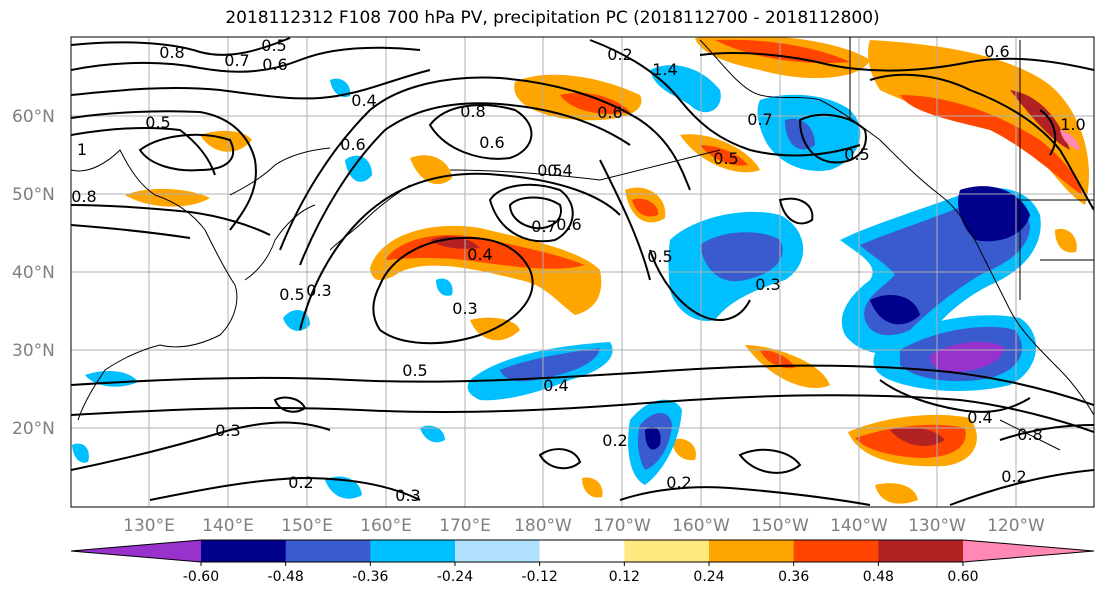 Image resolution: width=1105 pixels, height=601 pixels. What do you see at coordinates (136, 551) in the screenshot?
I see `colorbar-extend-min` at bounding box center [136, 551].